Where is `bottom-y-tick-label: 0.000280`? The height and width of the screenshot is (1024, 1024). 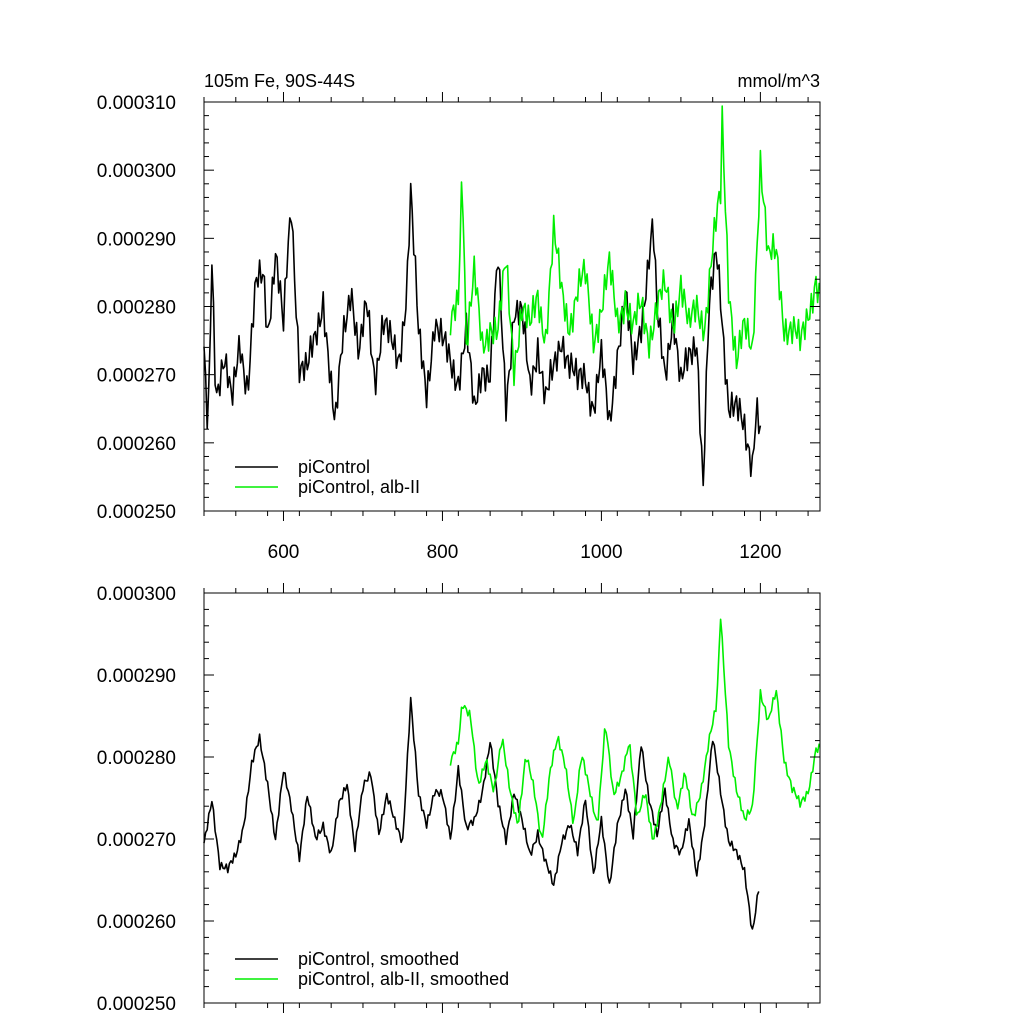
bottom-y-tick-label: 0.000280 is located at coordinates (136, 758).